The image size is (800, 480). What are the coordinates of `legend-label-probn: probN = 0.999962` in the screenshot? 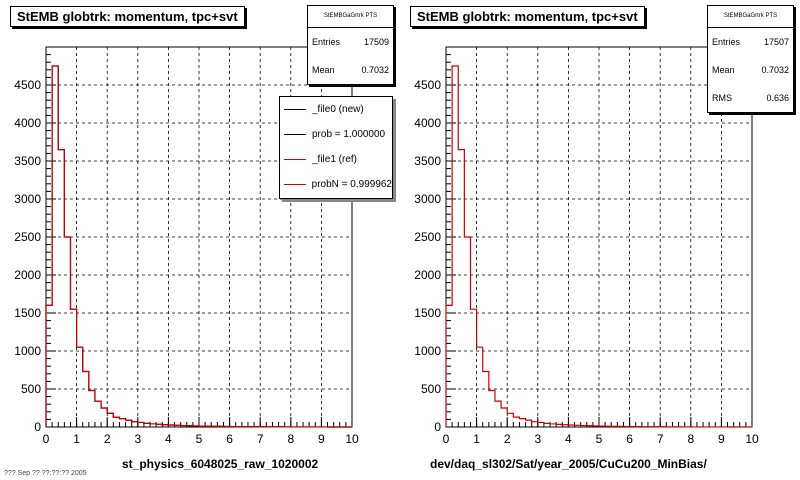 It's located at (351, 184).